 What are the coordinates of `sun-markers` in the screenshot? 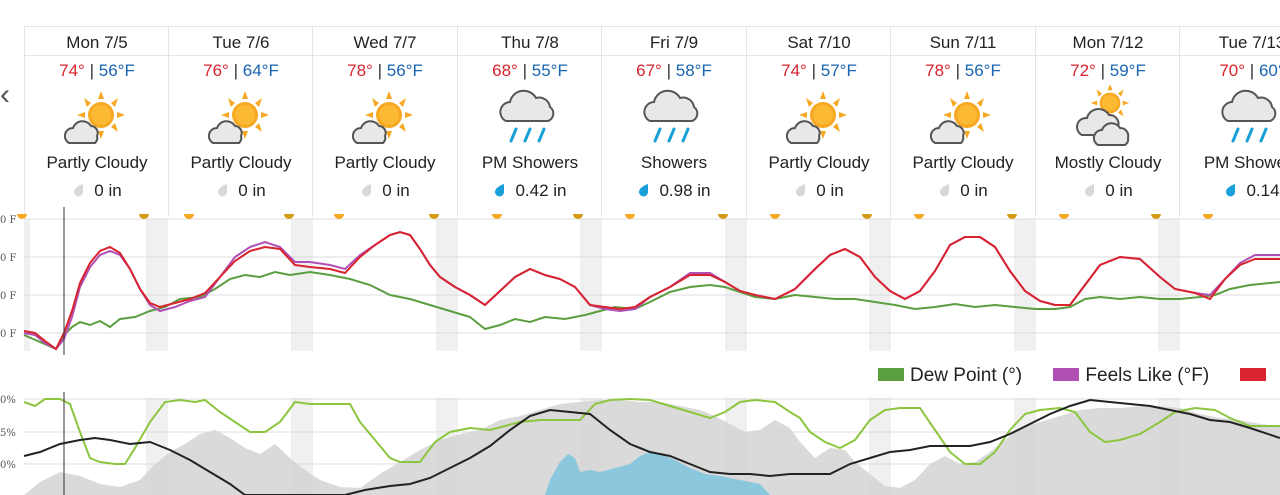 It's located at (615, 216).